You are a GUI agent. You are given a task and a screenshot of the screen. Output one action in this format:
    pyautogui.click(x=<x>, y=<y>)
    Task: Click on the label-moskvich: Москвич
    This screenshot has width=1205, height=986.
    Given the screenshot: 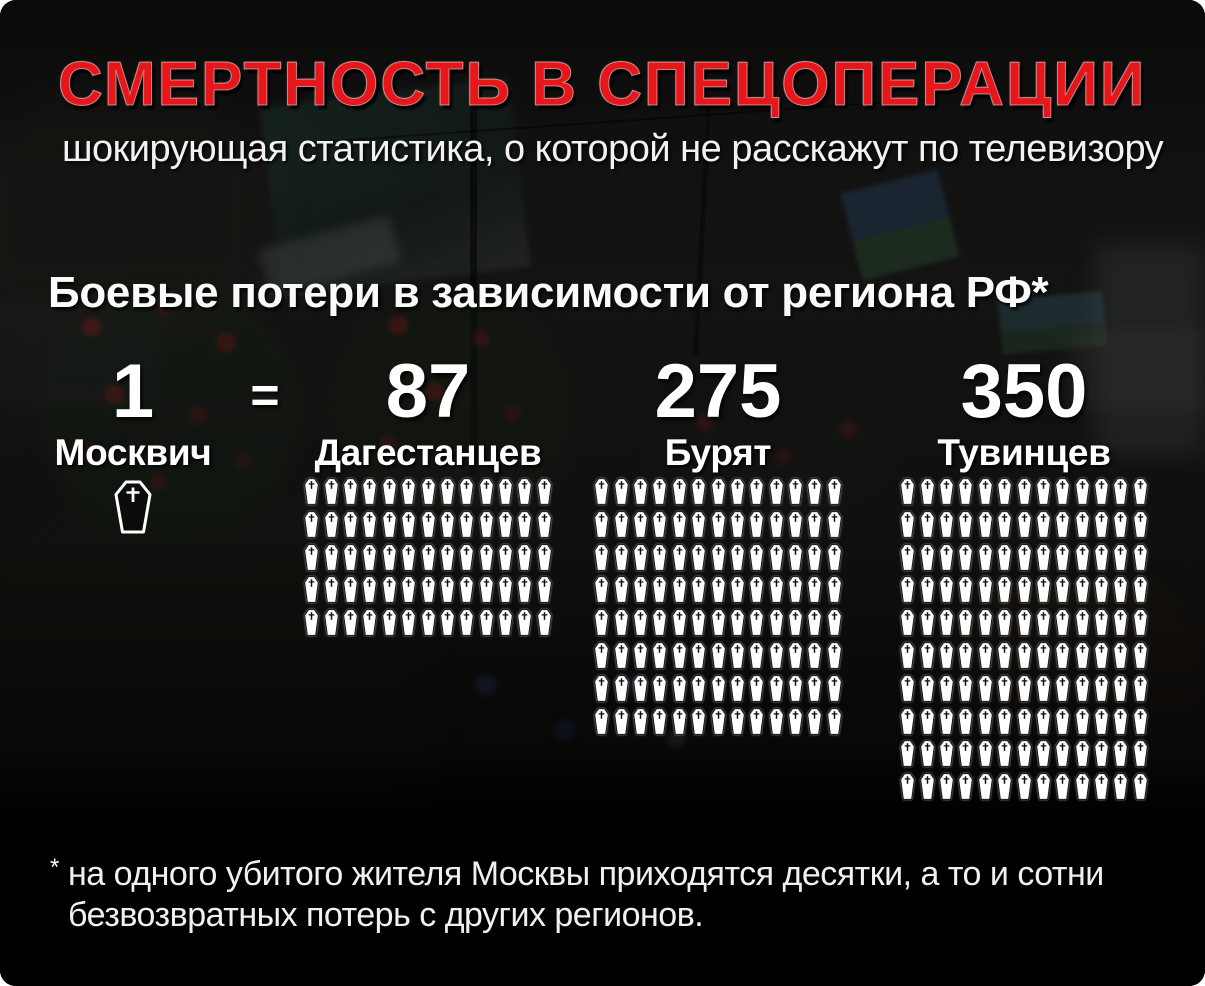 What is the action you would take?
    pyautogui.click(x=133, y=452)
    